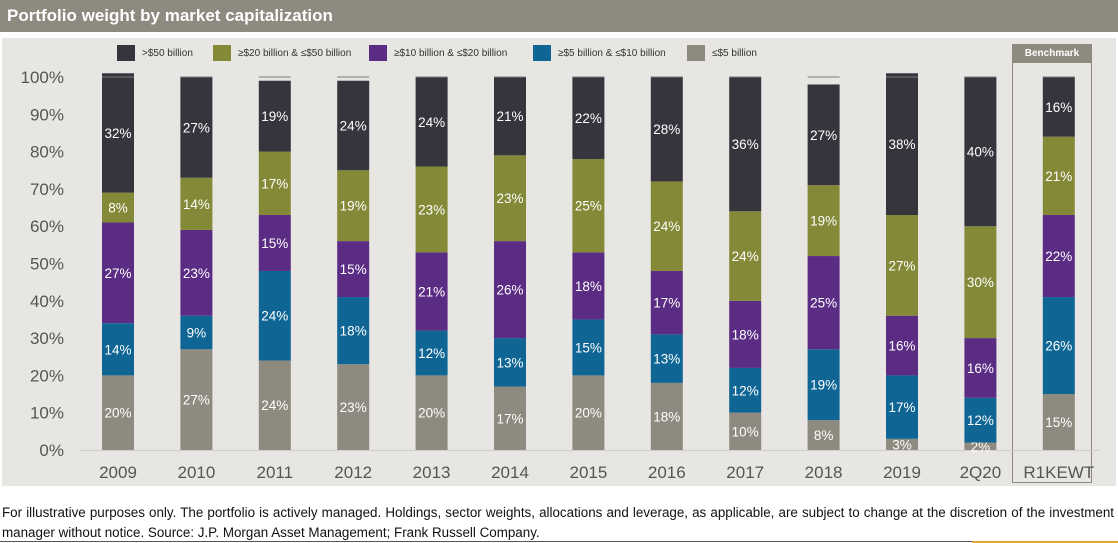 The image size is (1118, 543). Describe the element at coordinates (824, 435) in the screenshot. I see `data-label: 8%` at that location.